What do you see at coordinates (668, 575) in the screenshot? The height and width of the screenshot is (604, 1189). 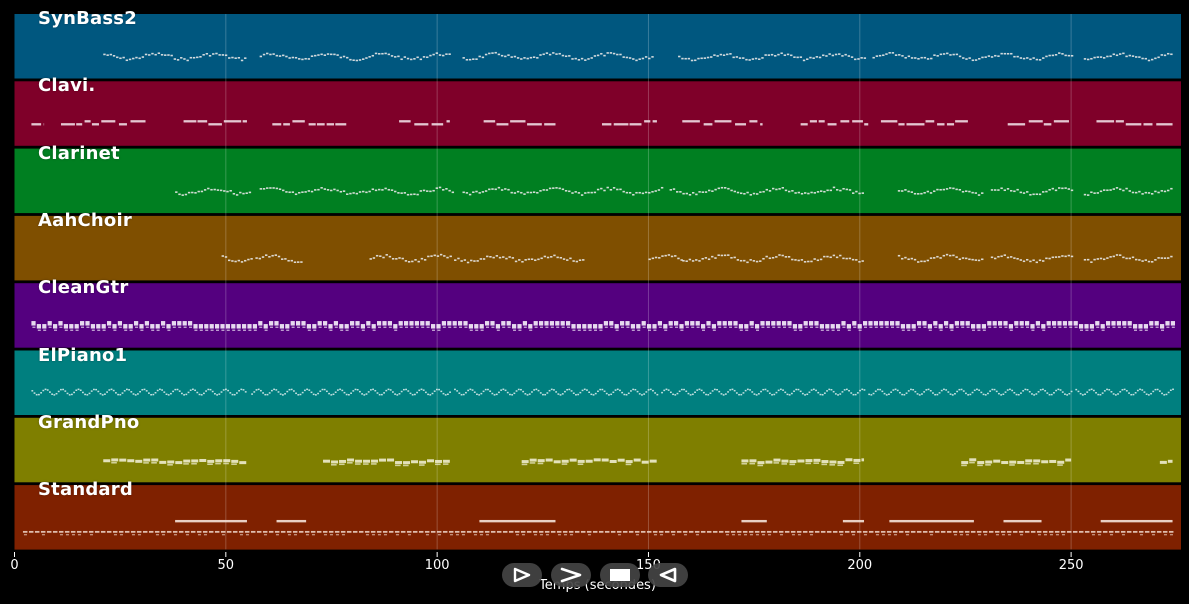 I see `rewind-button` at bounding box center [668, 575].